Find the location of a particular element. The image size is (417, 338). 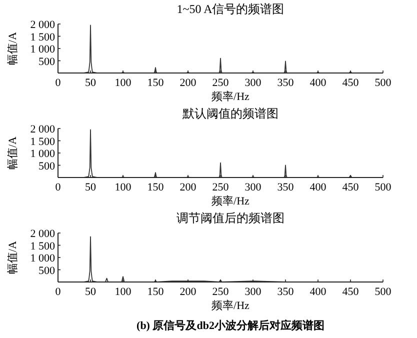

chart-title: 默认阈值的频谱图 is located at coordinates (230, 113).